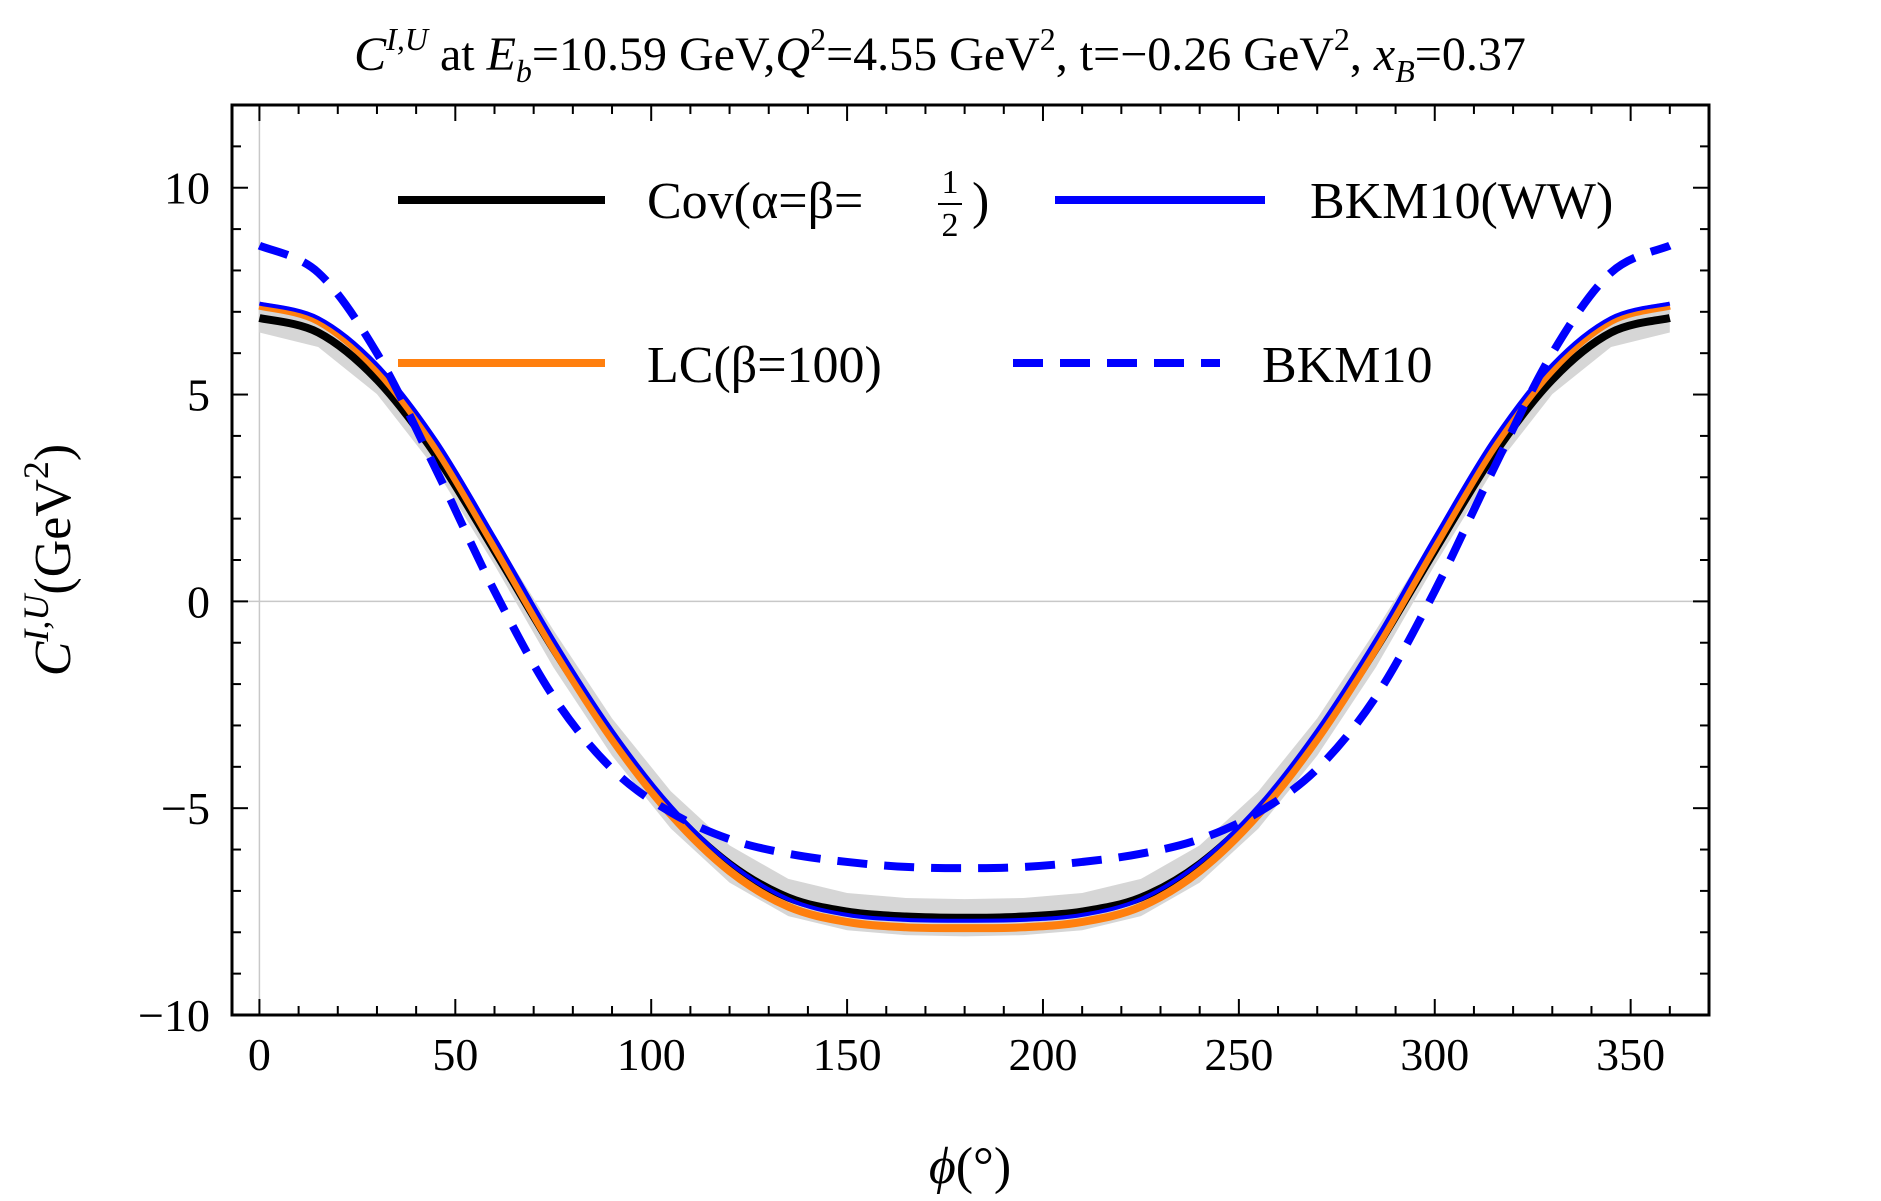 The image size is (1881, 1201). I want to click on x-tick-label: 0, so click(259, 1054).